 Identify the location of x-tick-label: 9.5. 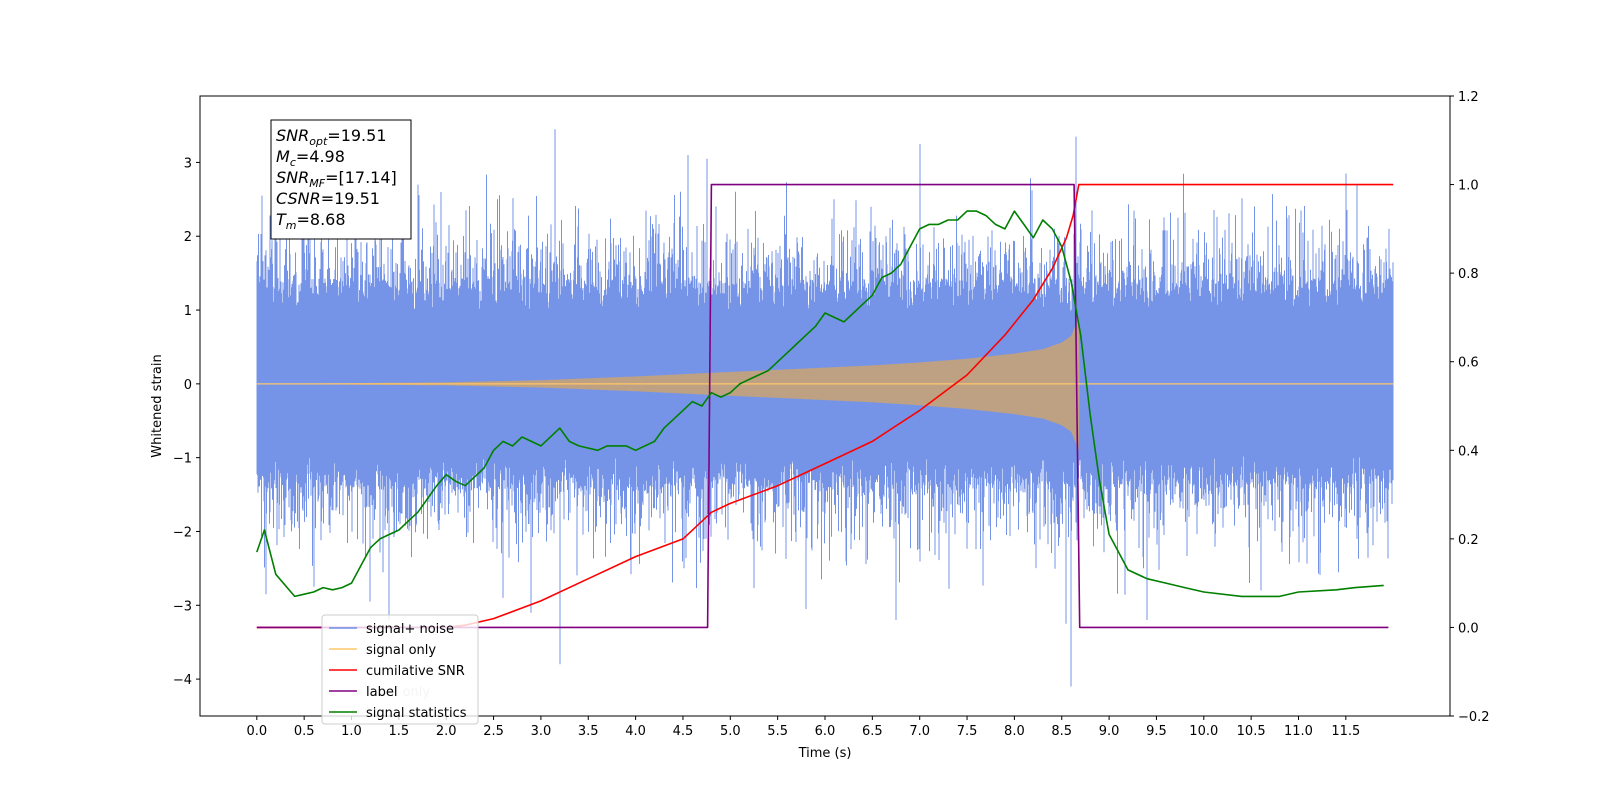
(1156, 731).